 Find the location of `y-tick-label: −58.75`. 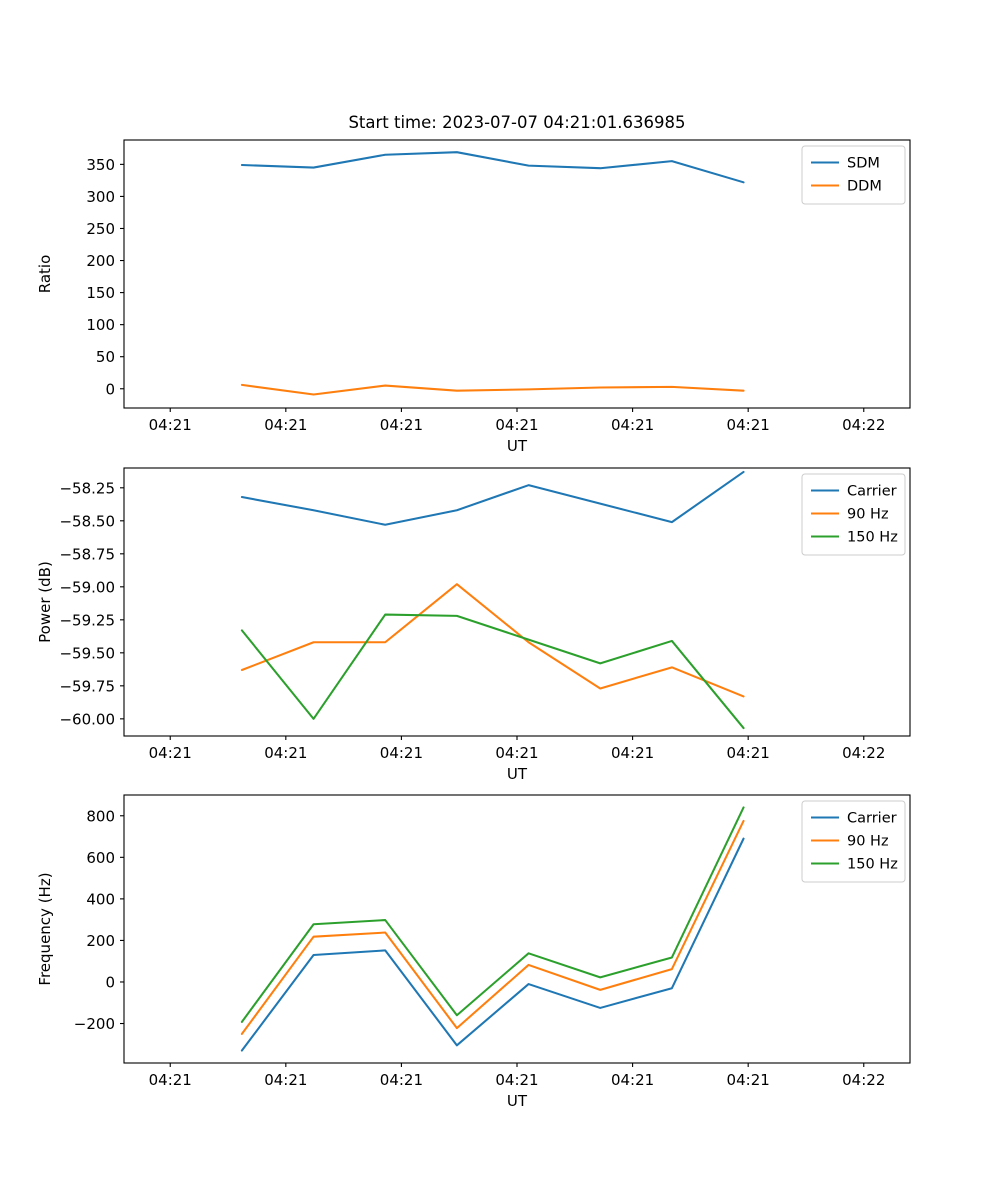

y-tick-label: −58.75 is located at coordinates (87, 554).